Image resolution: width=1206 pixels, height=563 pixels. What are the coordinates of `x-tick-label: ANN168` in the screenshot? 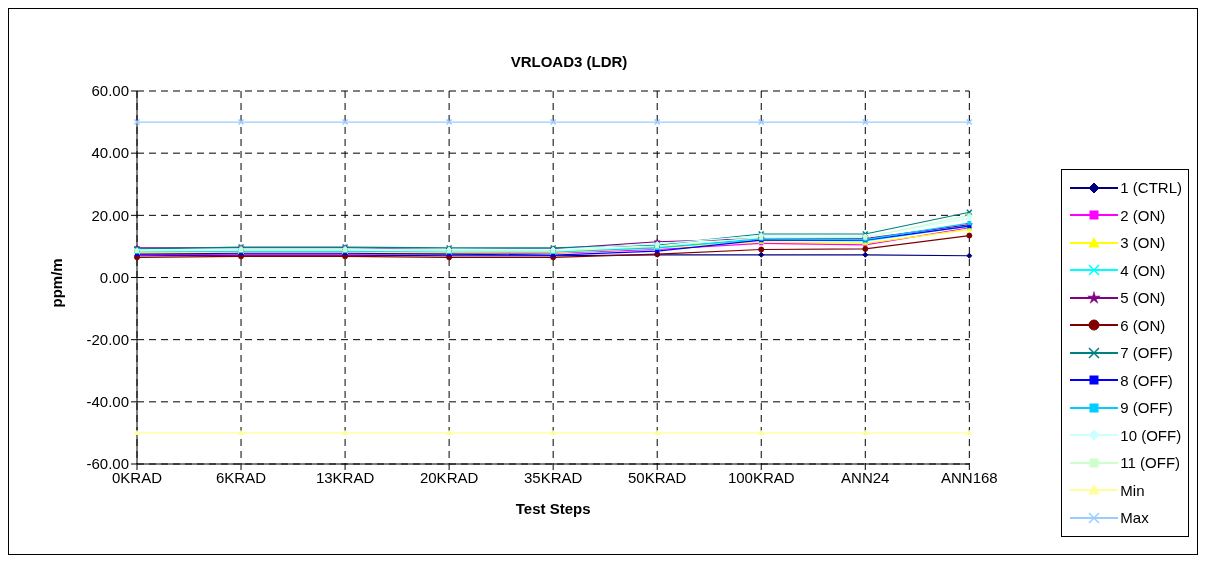 It's located at (969, 477).